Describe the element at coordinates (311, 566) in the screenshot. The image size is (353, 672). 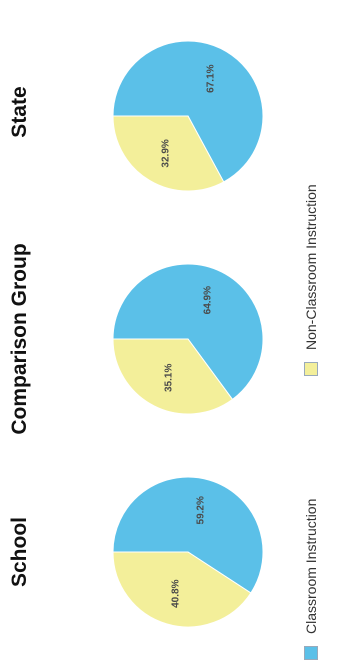
I see `legend-label-classroom: Classroom Instruction` at that location.